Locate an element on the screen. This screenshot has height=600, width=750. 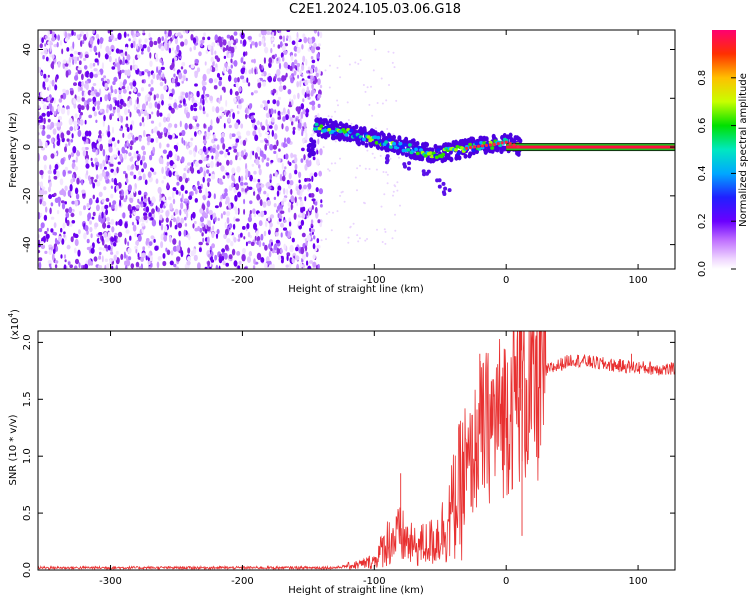
svg-text: (x104) is located at coordinates (14, 324).